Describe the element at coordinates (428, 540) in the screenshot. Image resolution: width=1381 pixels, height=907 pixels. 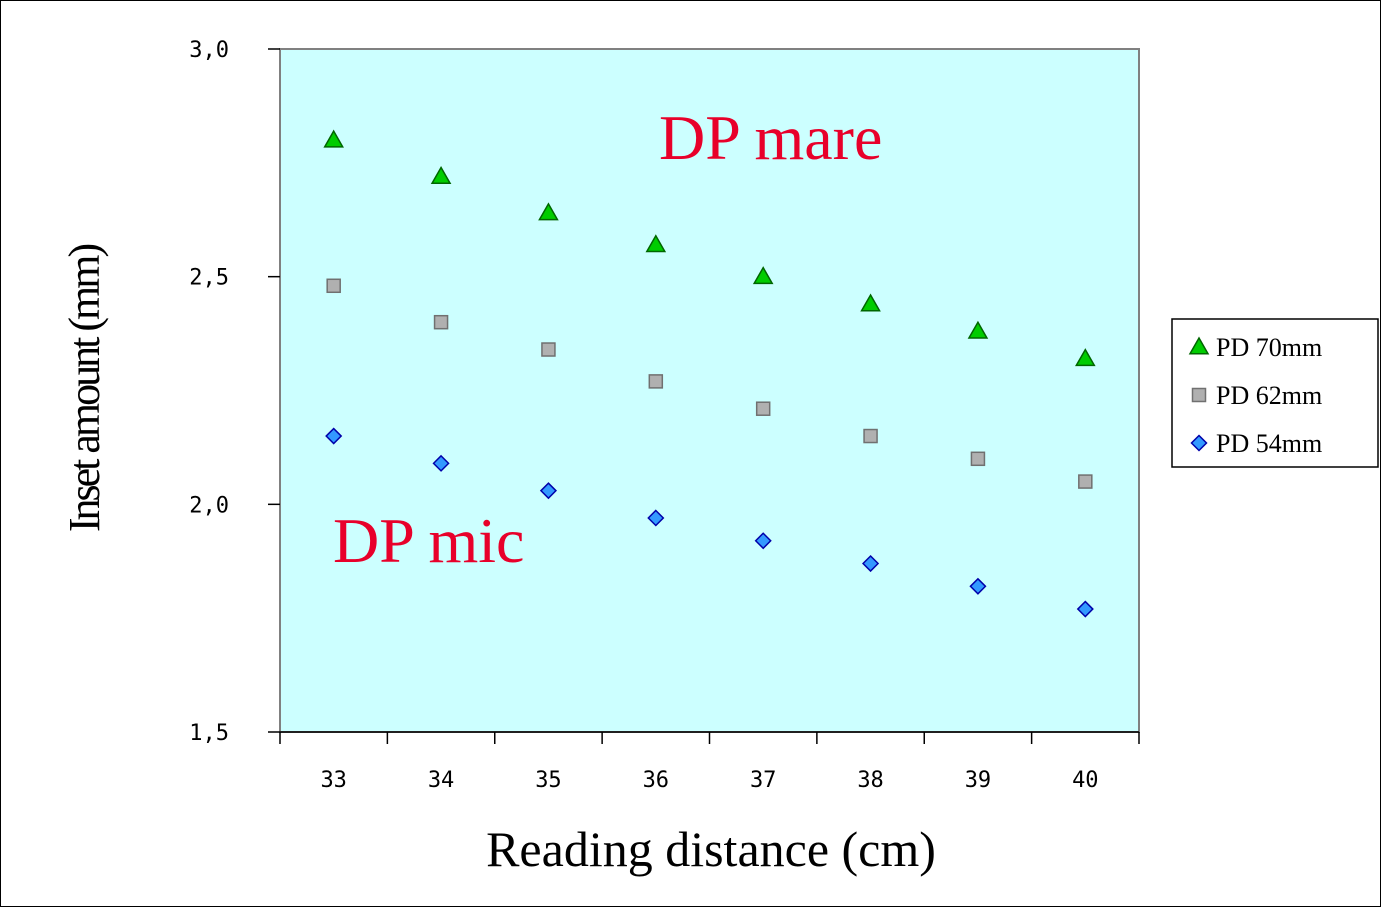
I see `annotation-dp-mic: DP mic` at that location.